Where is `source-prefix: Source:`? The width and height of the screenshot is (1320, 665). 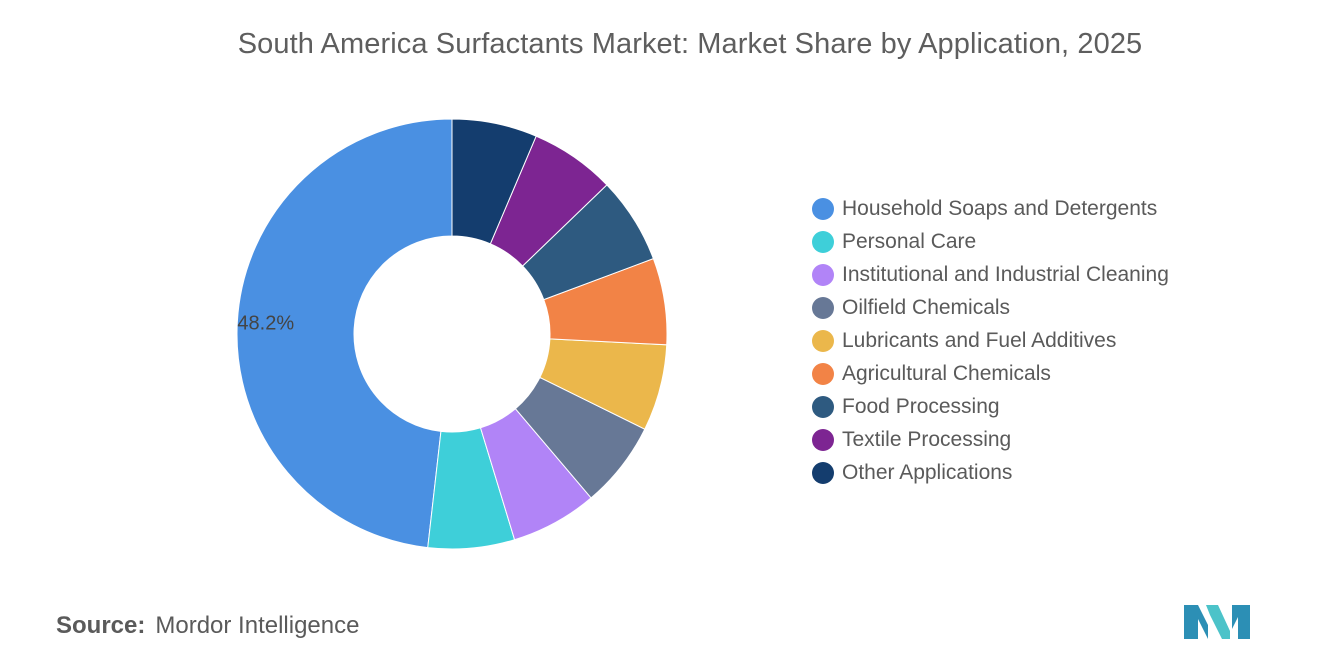 source-prefix: Source: is located at coordinates (101, 625).